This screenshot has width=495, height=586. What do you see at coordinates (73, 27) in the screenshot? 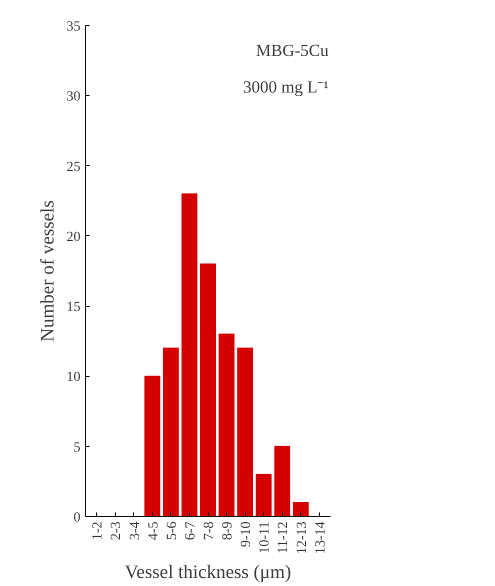
I see `y-tick-label: 35` at bounding box center [73, 27].